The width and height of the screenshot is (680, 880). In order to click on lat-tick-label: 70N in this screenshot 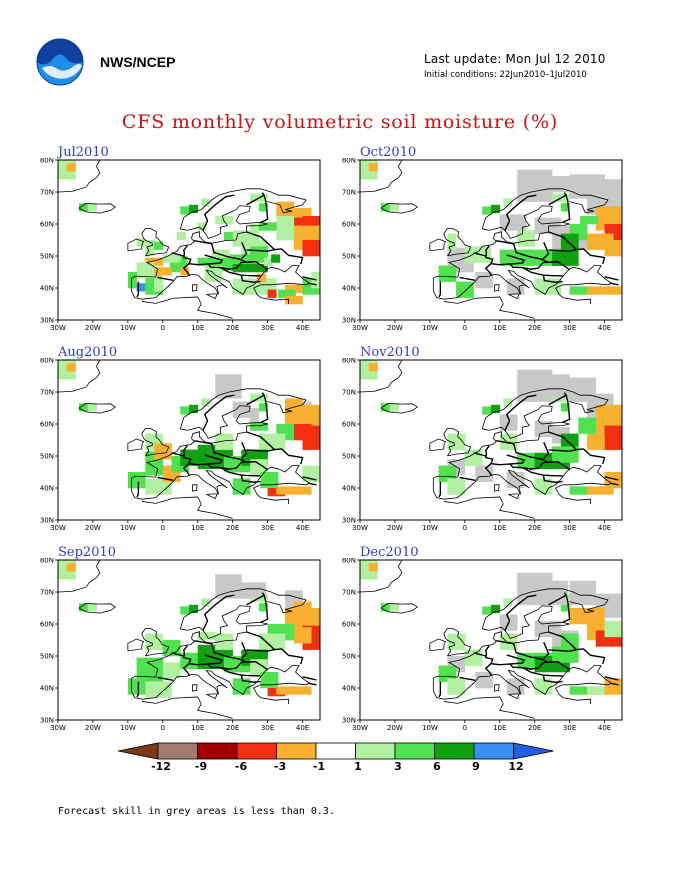, I will do `click(47, 193)`.